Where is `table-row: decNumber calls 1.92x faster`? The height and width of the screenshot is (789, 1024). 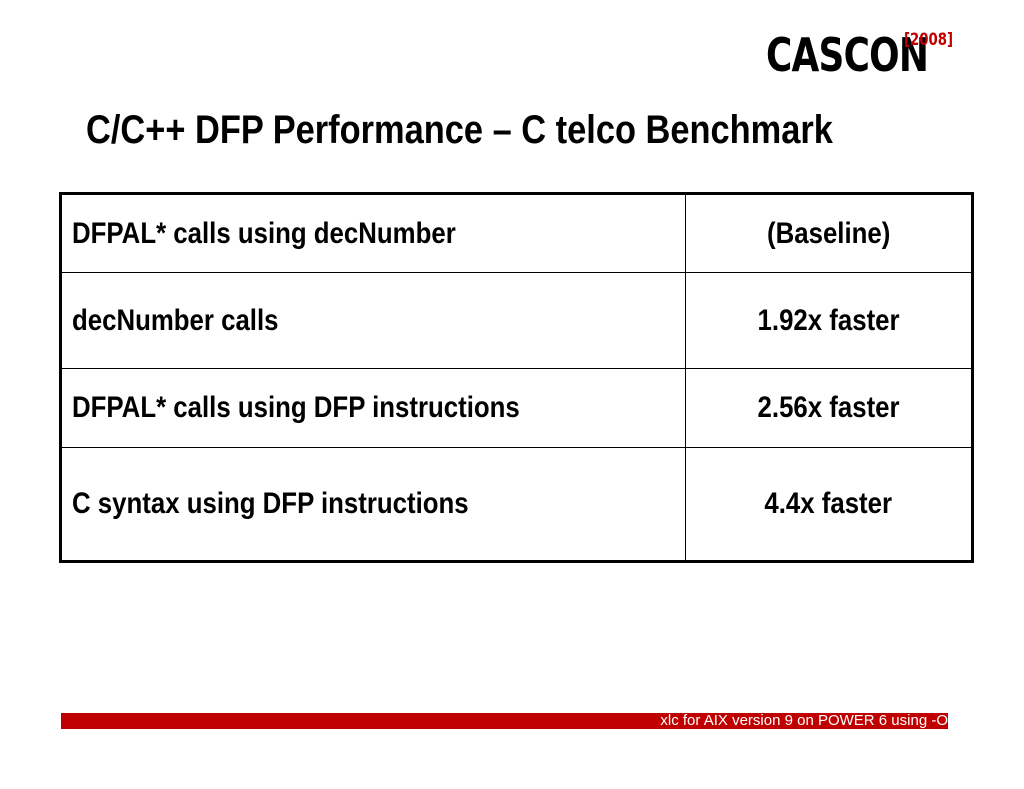 table-row: decNumber calls 1.92x faster is located at coordinates (516, 320).